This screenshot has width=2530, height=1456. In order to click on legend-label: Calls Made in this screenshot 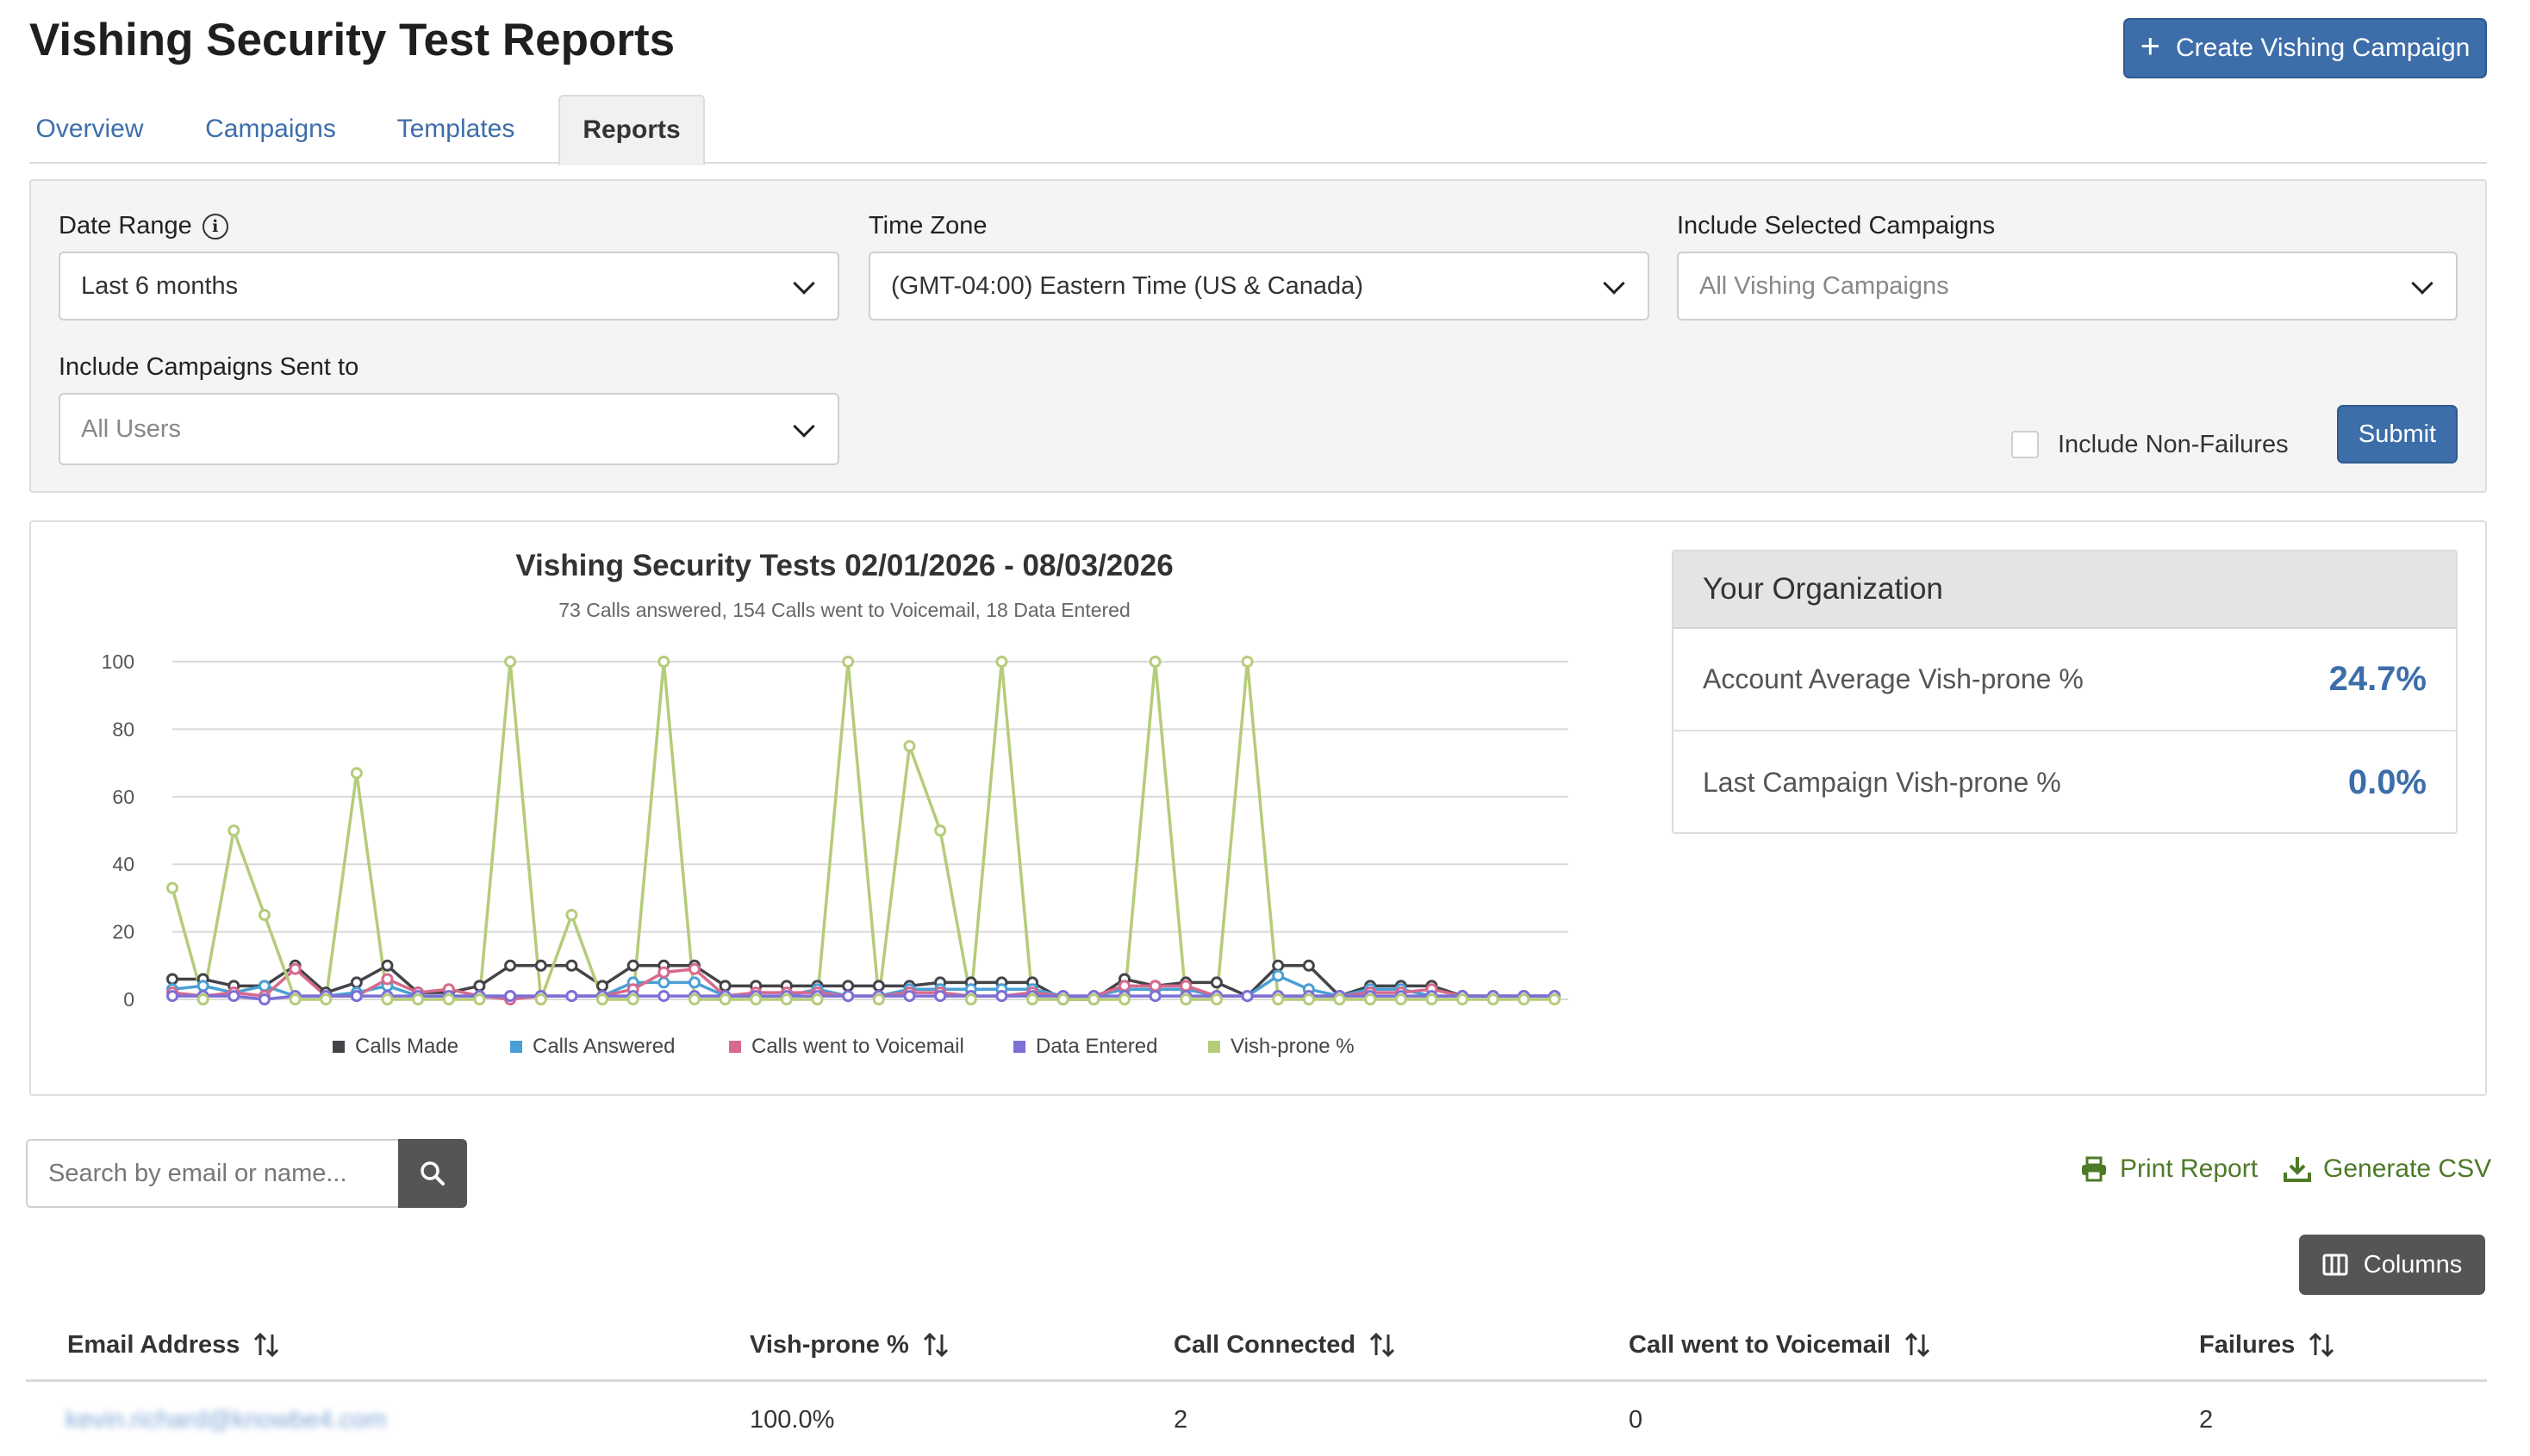, I will do `click(406, 1046)`.